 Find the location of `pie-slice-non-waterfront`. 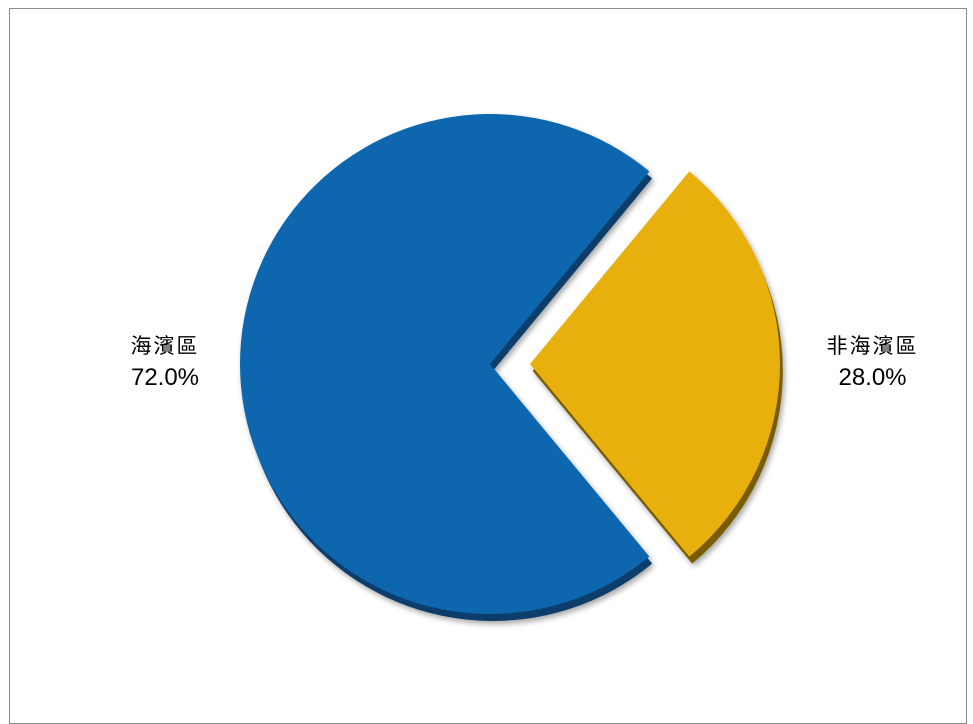

pie-slice-non-waterfront is located at coordinates (655, 364).